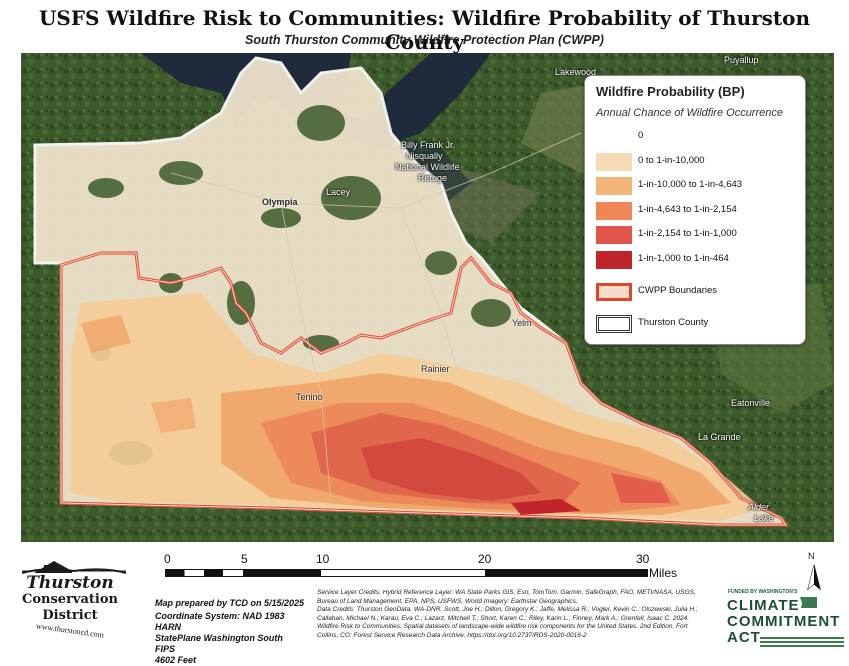 The width and height of the screenshot is (849, 666). I want to click on place-label: Tenino, so click(309, 397).